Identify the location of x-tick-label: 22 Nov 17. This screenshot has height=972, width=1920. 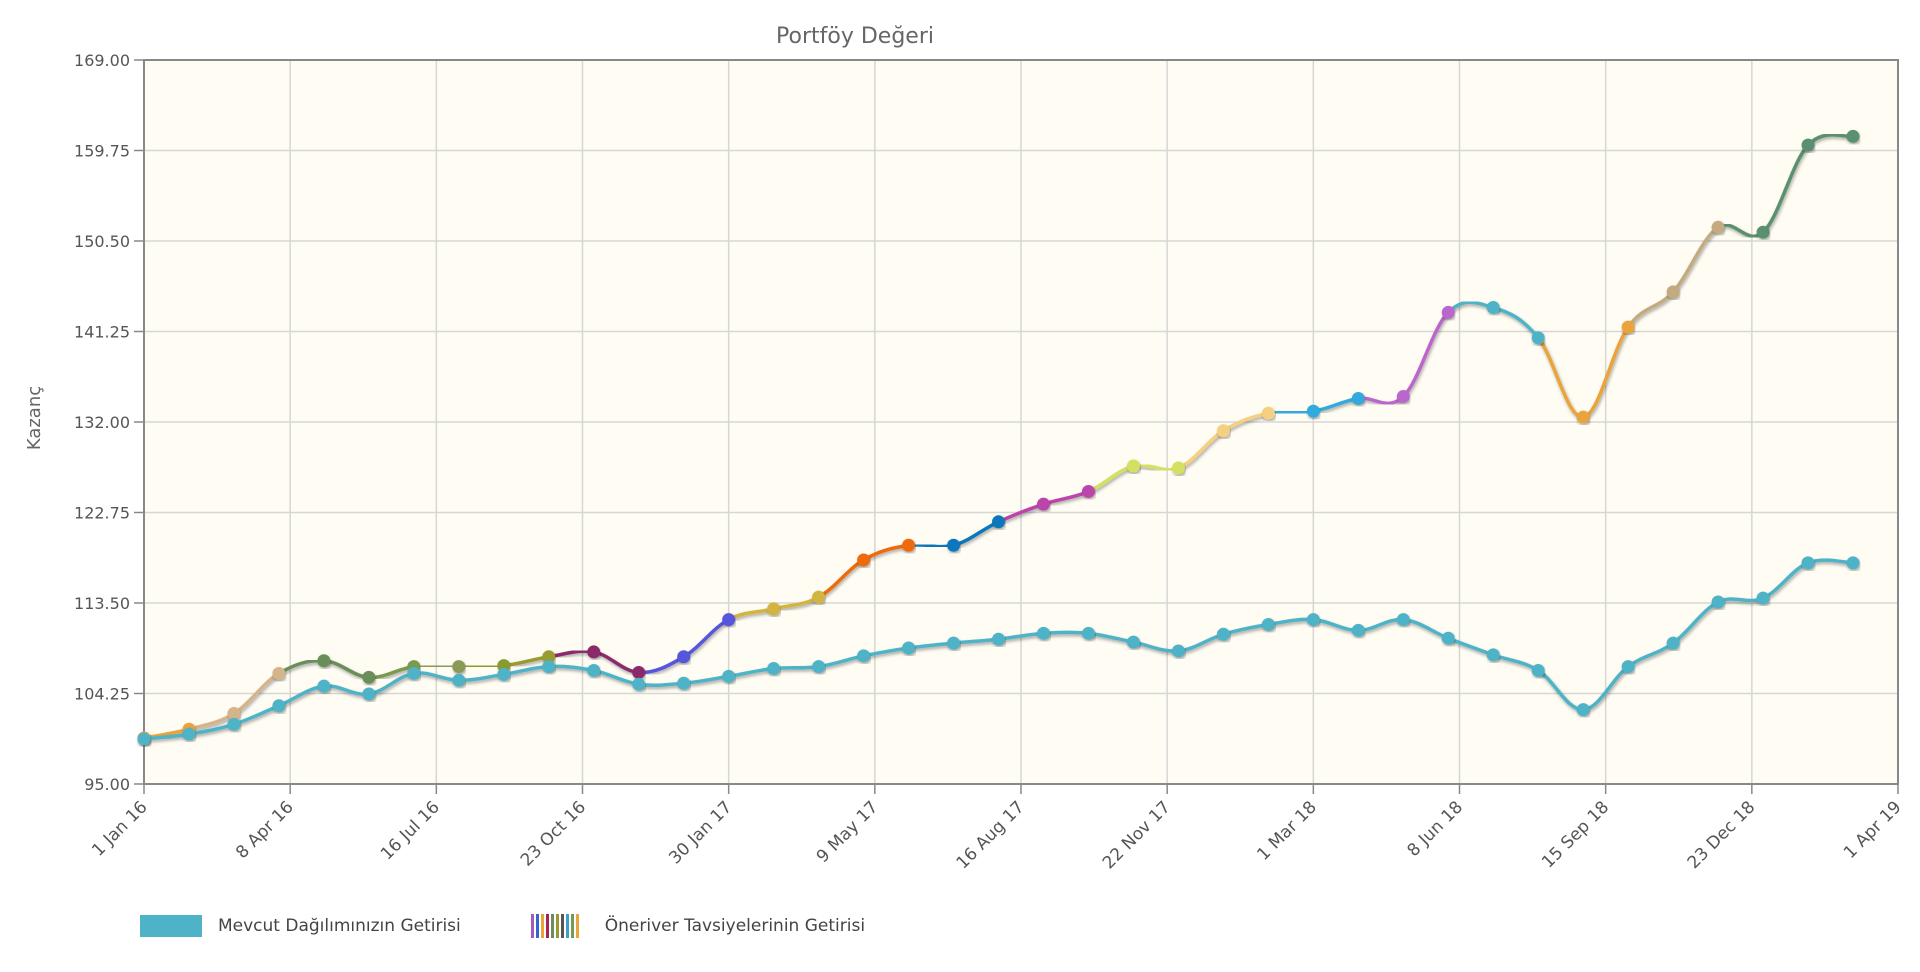
(1137, 835).